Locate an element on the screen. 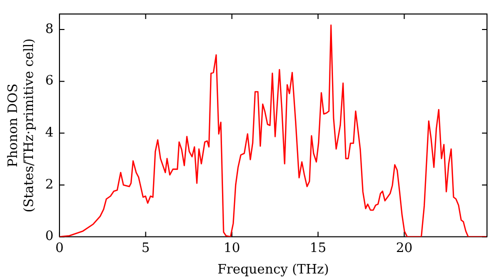 Image resolution: width=500 pixels, height=280 pixels. x-tick-label: 0 is located at coordinates (59, 248).